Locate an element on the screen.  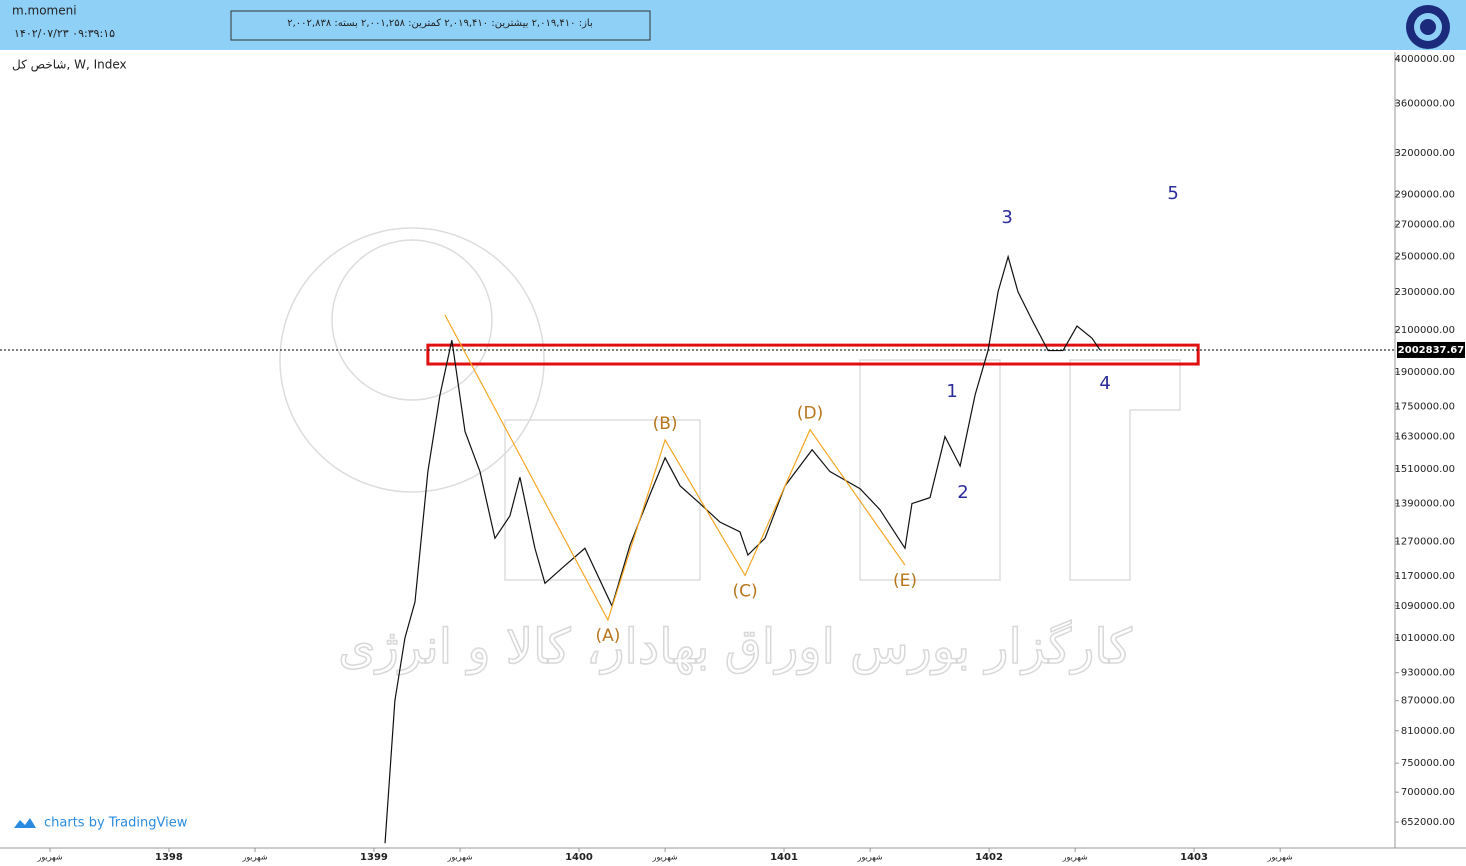
impulse-label: 2 is located at coordinates (962, 492).